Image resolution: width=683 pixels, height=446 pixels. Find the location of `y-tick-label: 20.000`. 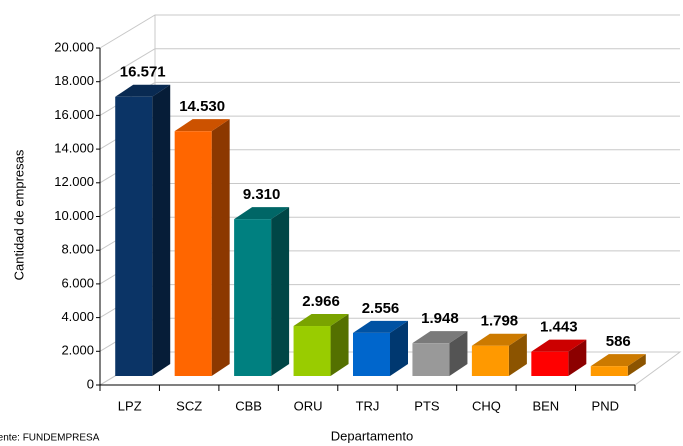

y-tick-label: 20.000 is located at coordinates (74, 46).